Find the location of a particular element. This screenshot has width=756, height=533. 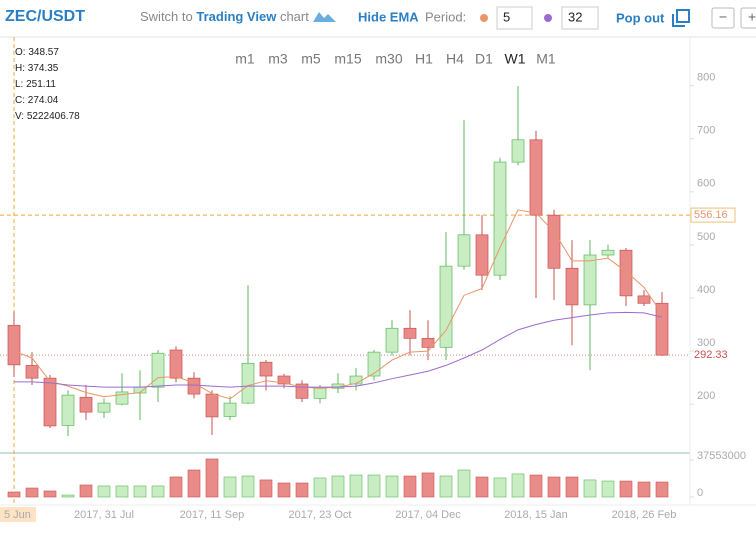

ohlc-value: 348.57 is located at coordinates (43, 52).